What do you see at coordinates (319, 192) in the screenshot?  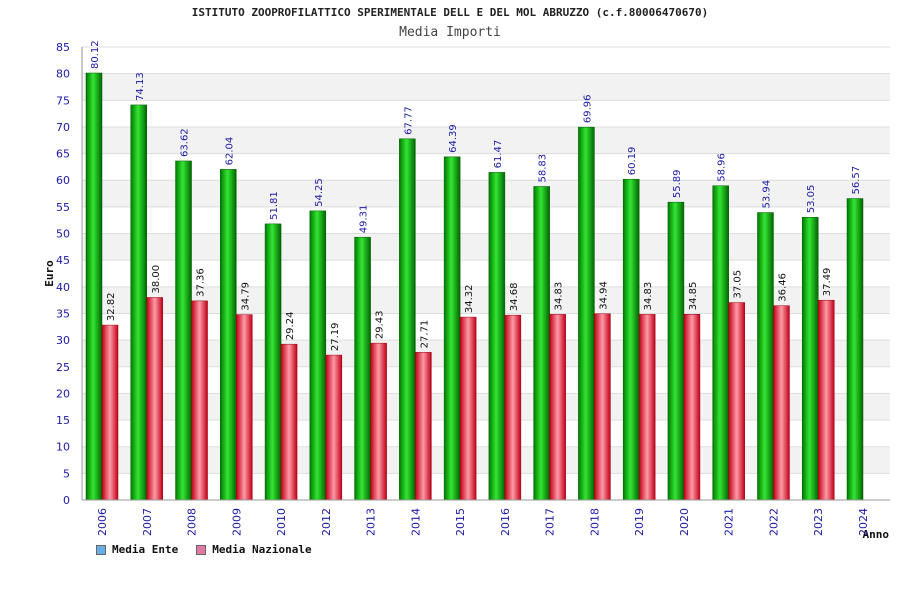 I see `data-label-media-ente: 54.25` at bounding box center [319, 192].